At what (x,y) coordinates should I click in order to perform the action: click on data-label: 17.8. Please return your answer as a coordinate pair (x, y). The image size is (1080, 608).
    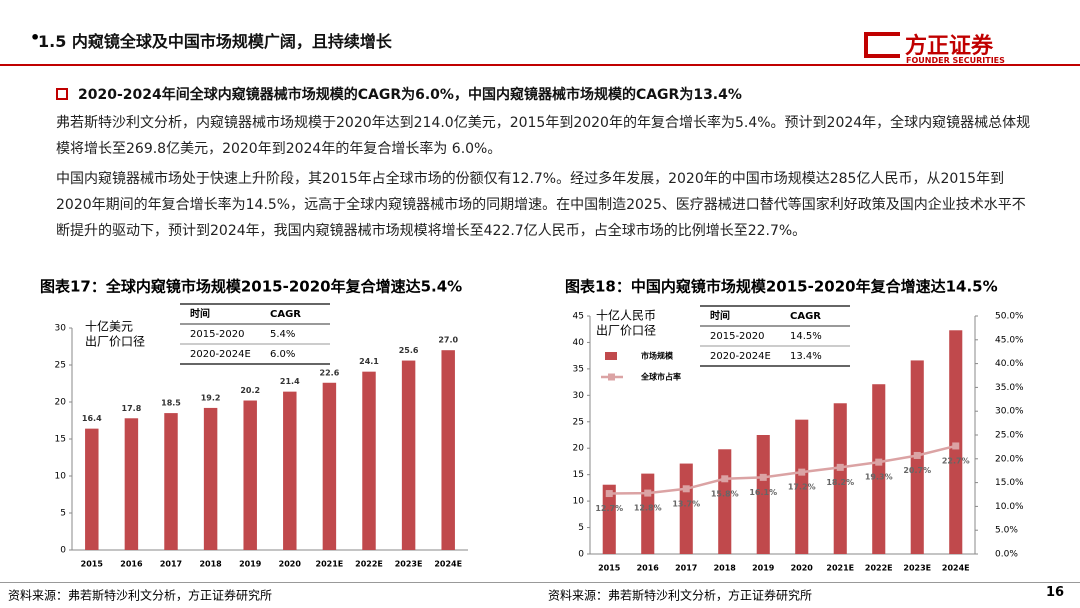
    Looking at the image, I should click on (132, 408).